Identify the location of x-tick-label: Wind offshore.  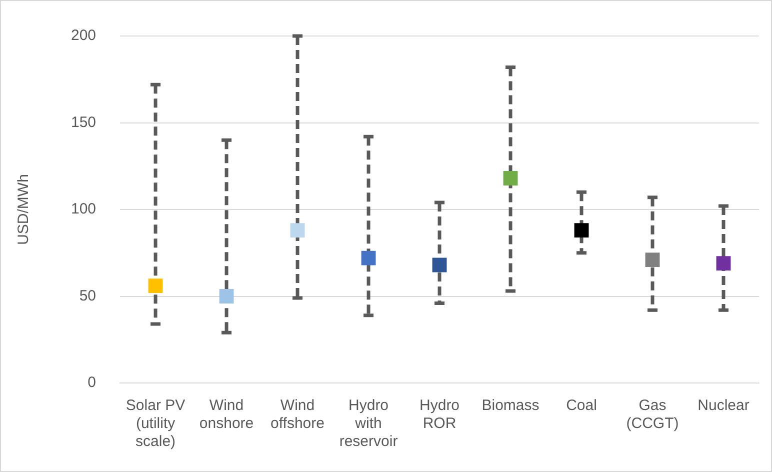
(297, 414).